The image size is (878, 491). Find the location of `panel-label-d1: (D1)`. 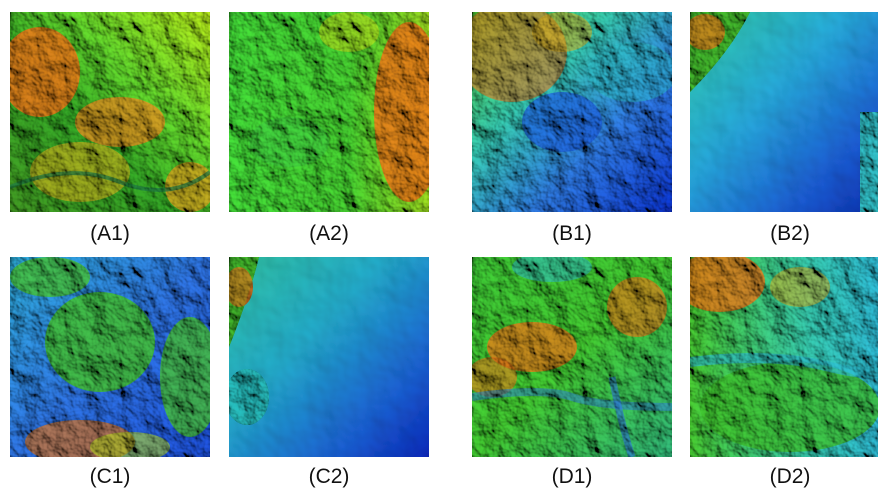

panel-label-d1: (D1) is located at coordinates (572, 476).